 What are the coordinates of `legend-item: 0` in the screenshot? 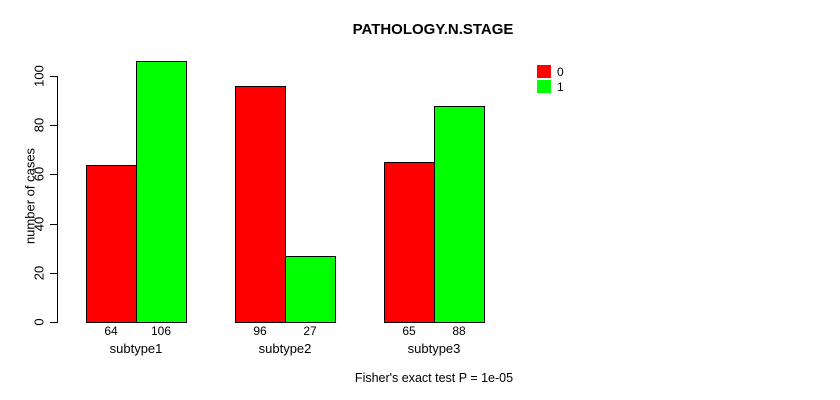 It's located at (550, 71).